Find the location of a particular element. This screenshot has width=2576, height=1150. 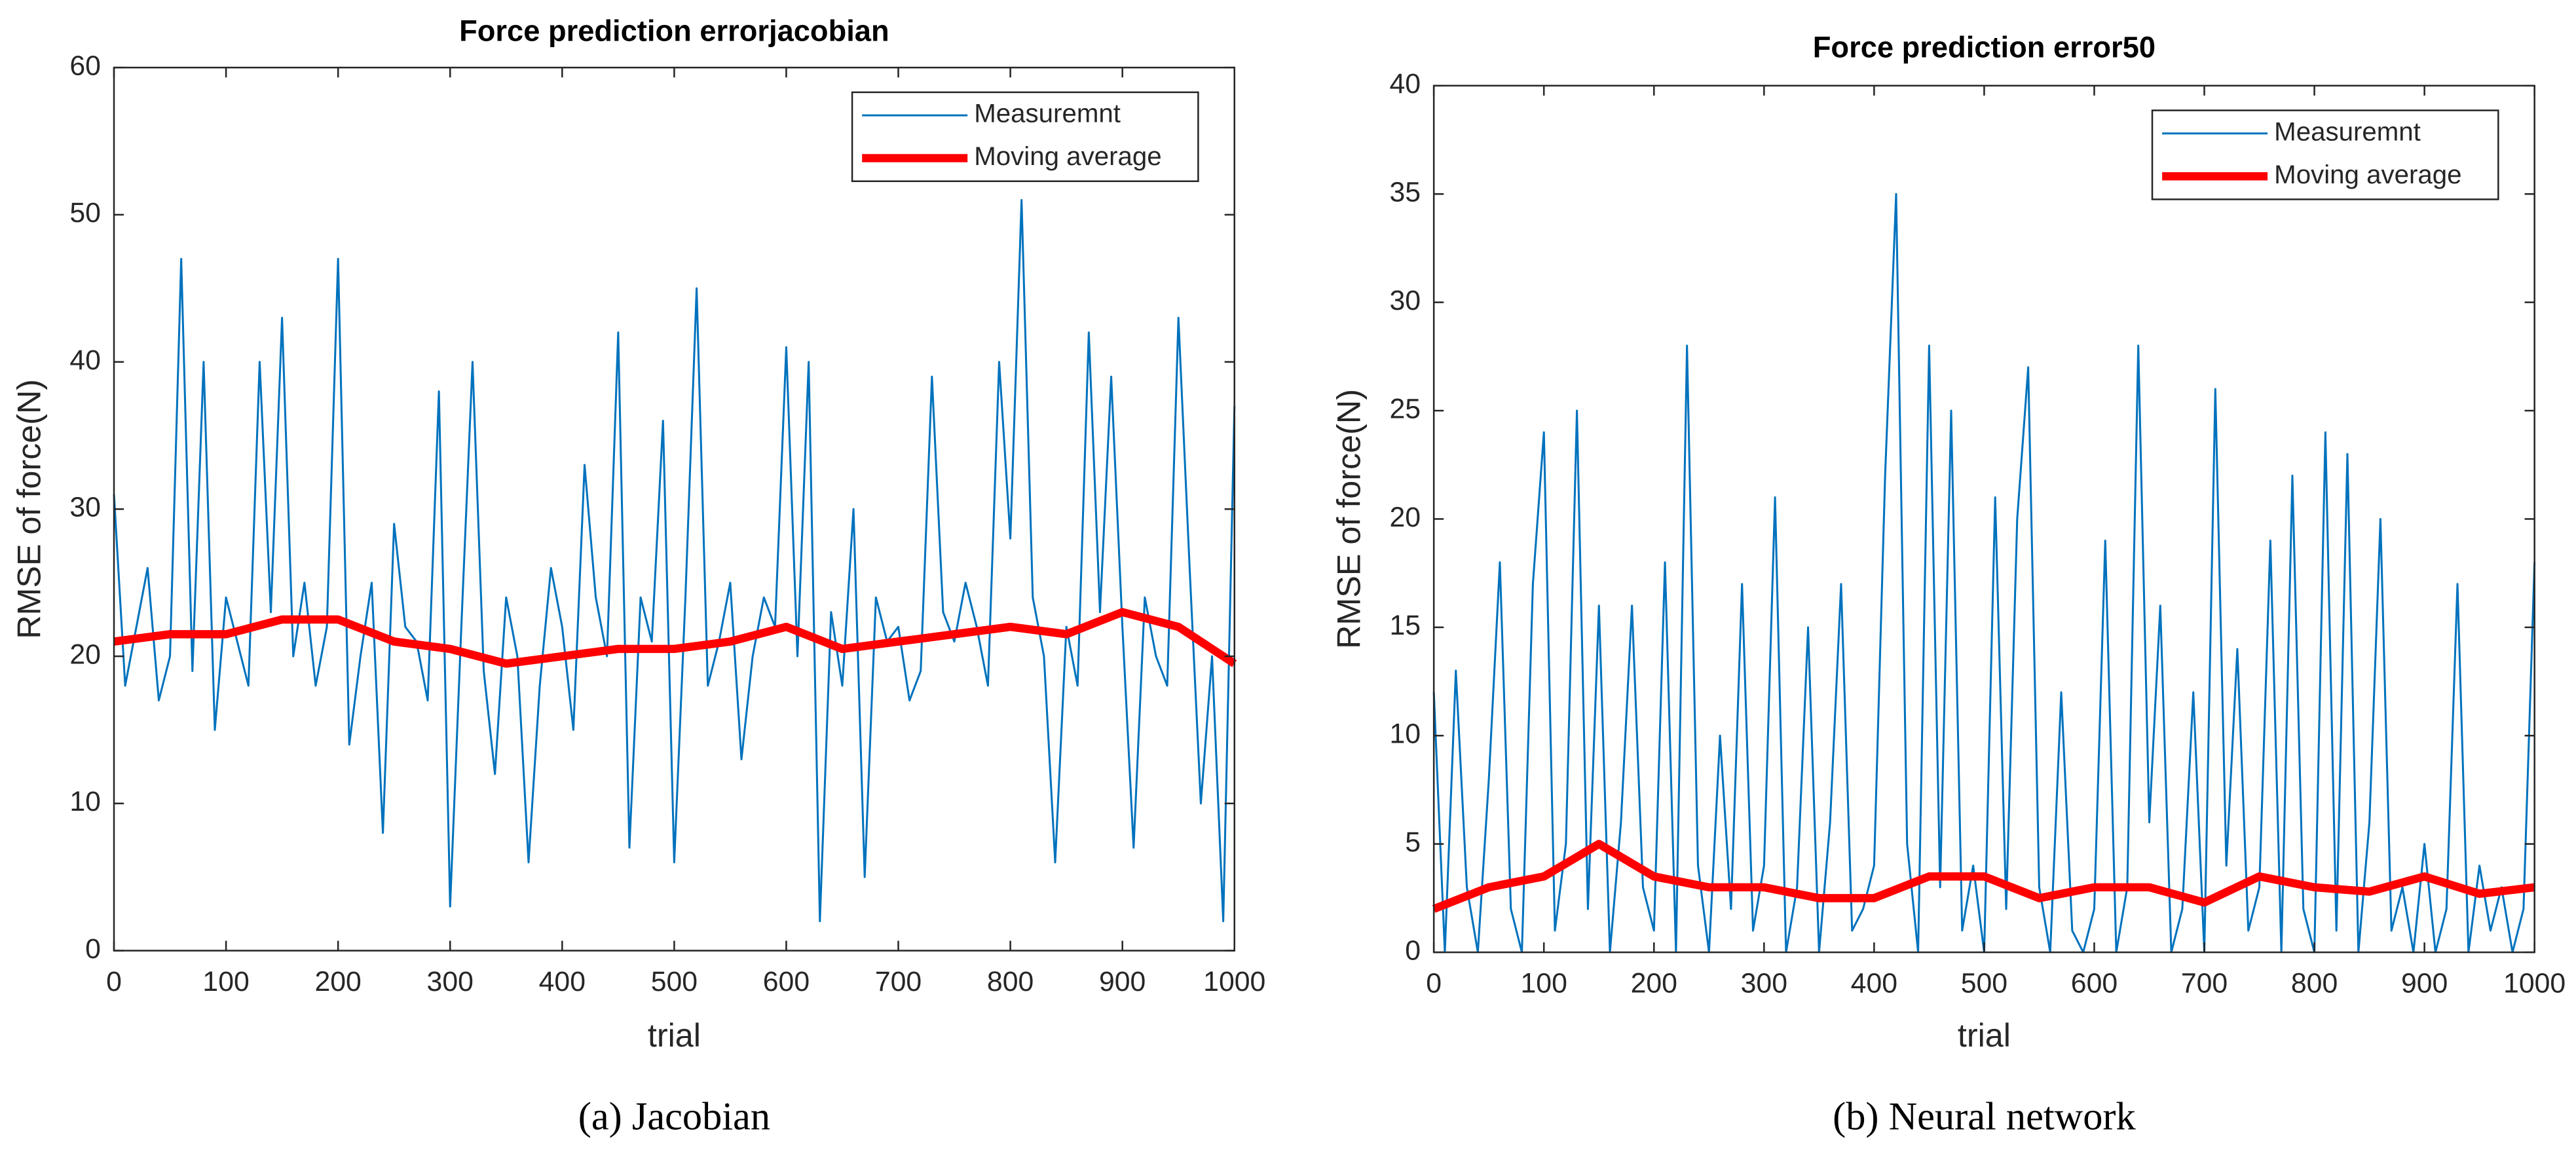

y-tick-label: 35 is located at coordinates (1405, 192).